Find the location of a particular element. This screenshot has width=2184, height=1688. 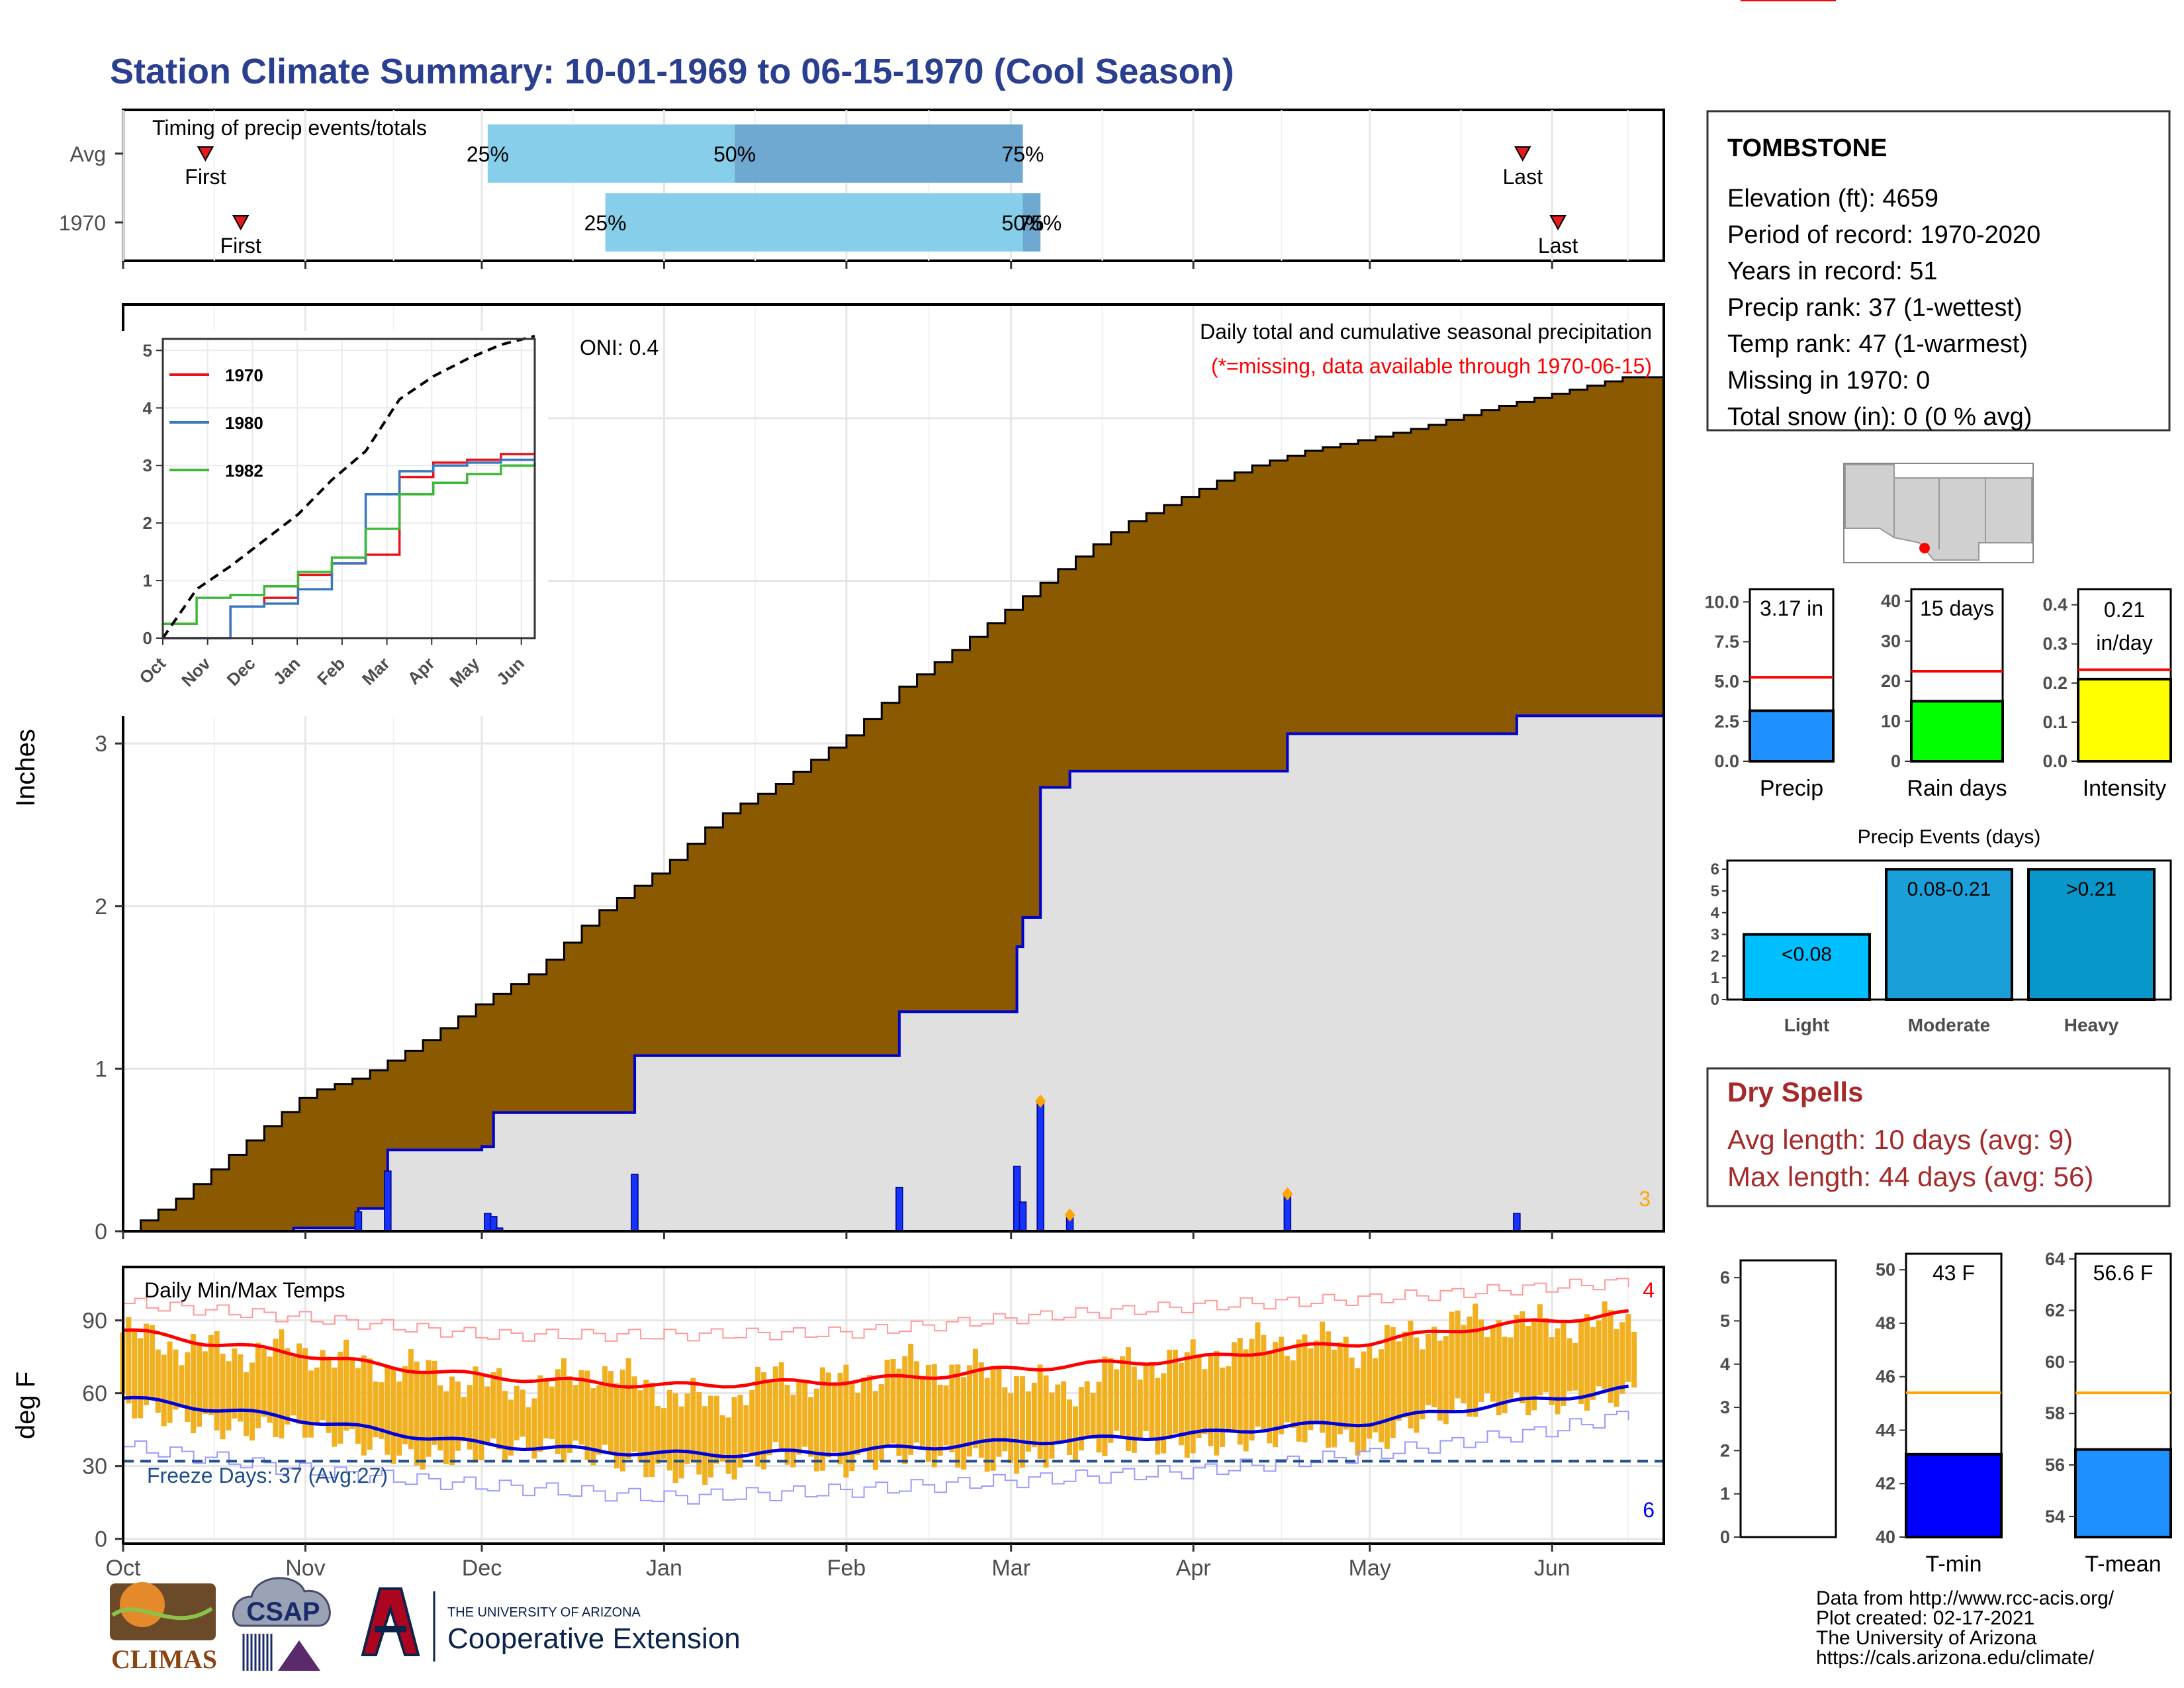

precip-y-tick-label: 3 is located at coordinates (101, 744).